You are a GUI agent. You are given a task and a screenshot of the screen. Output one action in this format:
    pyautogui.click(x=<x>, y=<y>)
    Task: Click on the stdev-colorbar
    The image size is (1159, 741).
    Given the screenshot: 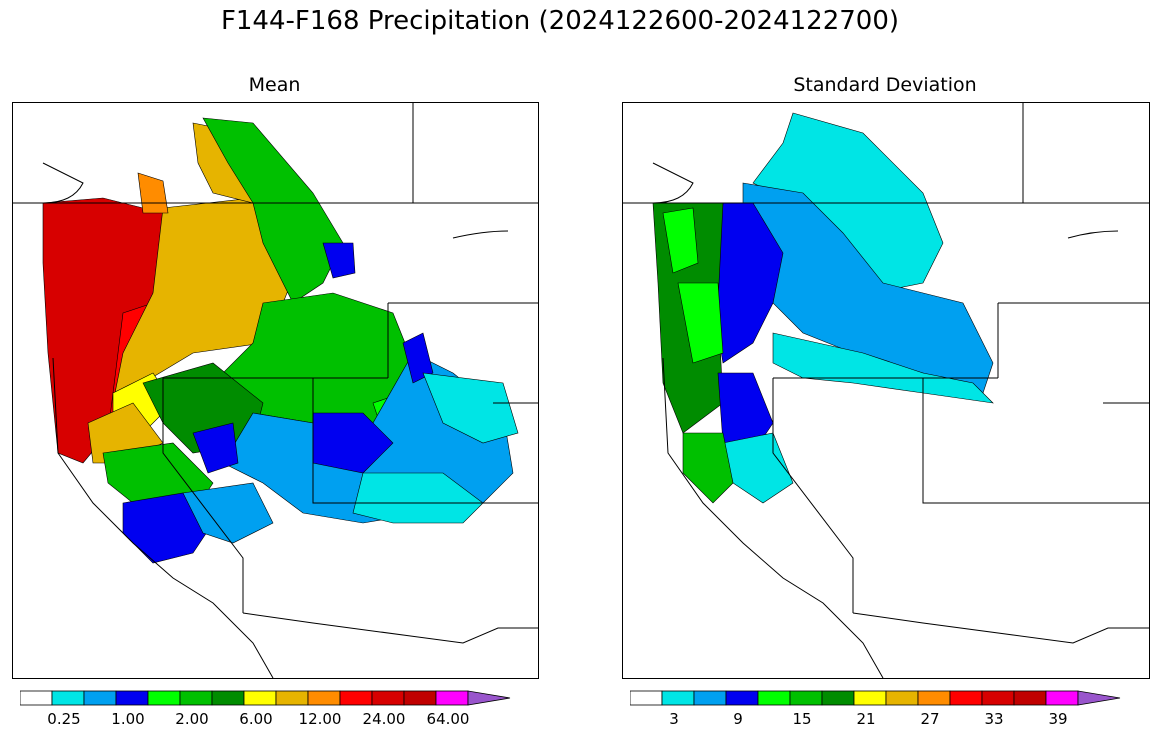 What is the action you would take?
    pyautogui.click(x=875, y=698)
    